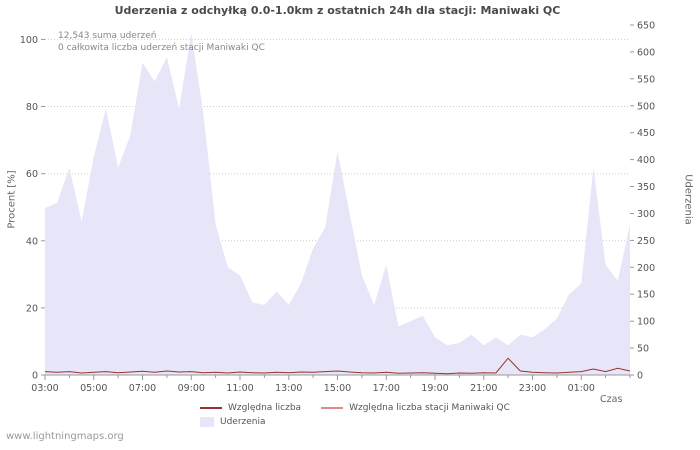  I want to click on legend-item-station: Względna liczba stacji Maniwaki QC, so click(415, 408).